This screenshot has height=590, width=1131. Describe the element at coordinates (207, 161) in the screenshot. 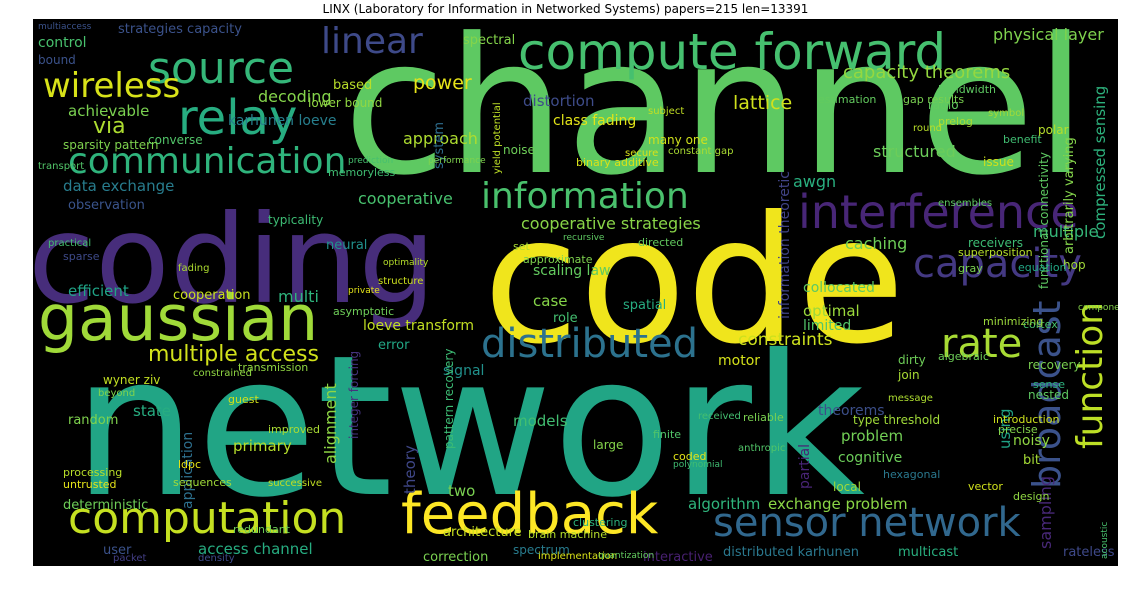

I see `word-communication: communication` at that location.